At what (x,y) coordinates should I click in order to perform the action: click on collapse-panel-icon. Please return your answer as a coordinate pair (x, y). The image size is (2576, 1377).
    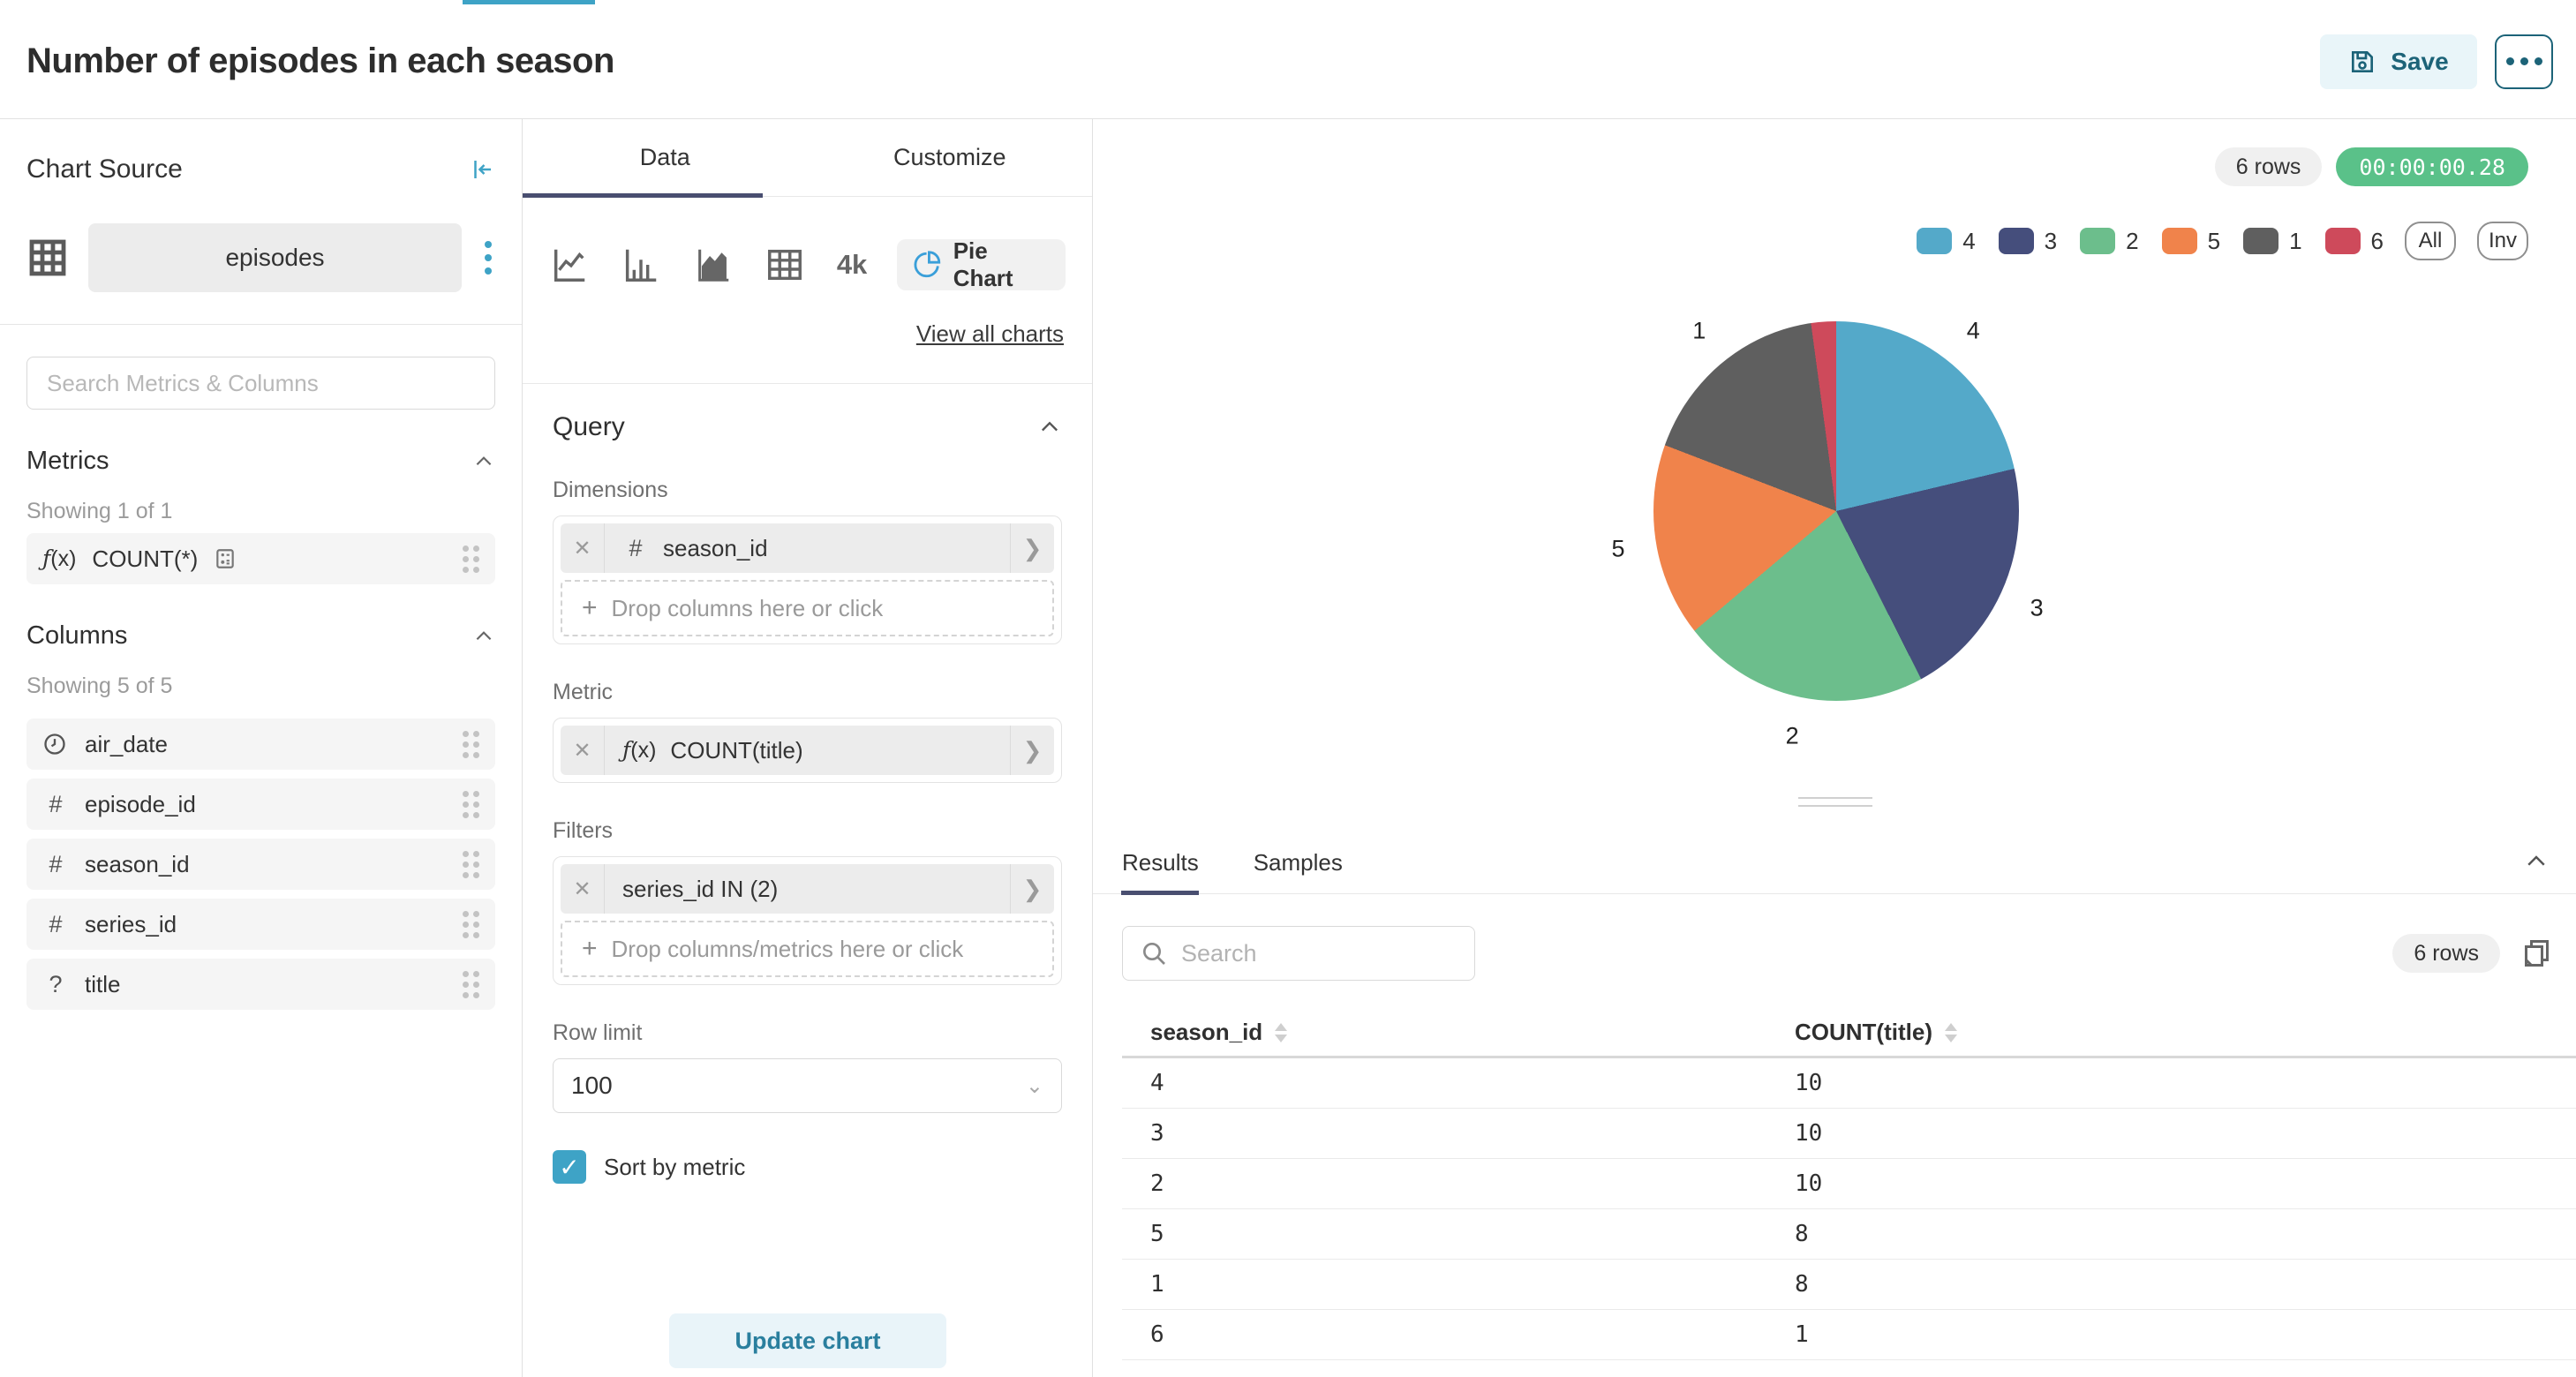
    Looking at the image, I should click on (482, 169).